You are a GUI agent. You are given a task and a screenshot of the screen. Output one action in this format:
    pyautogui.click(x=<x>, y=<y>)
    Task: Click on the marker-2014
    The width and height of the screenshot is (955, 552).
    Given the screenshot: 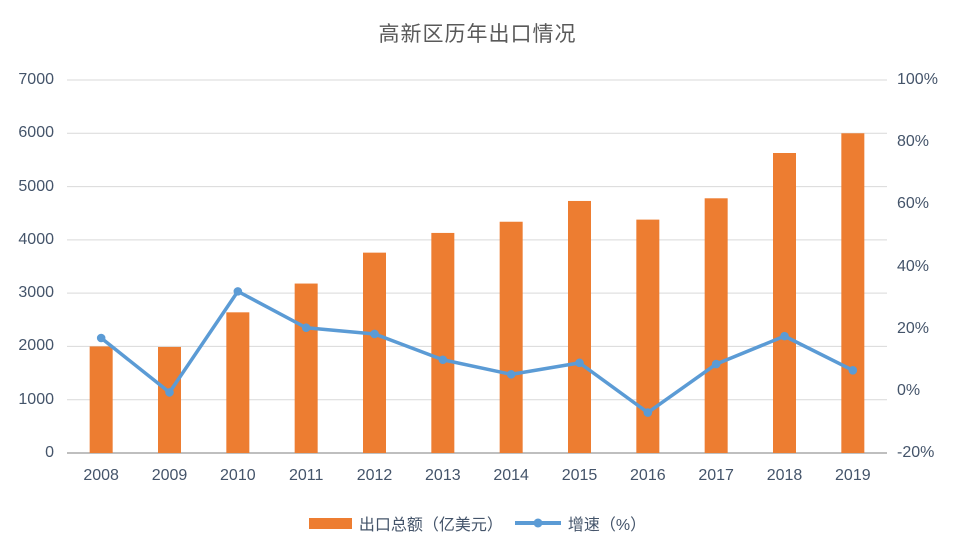 What is the action you would take?
    pyautogui.click(x=511, y=374)
    